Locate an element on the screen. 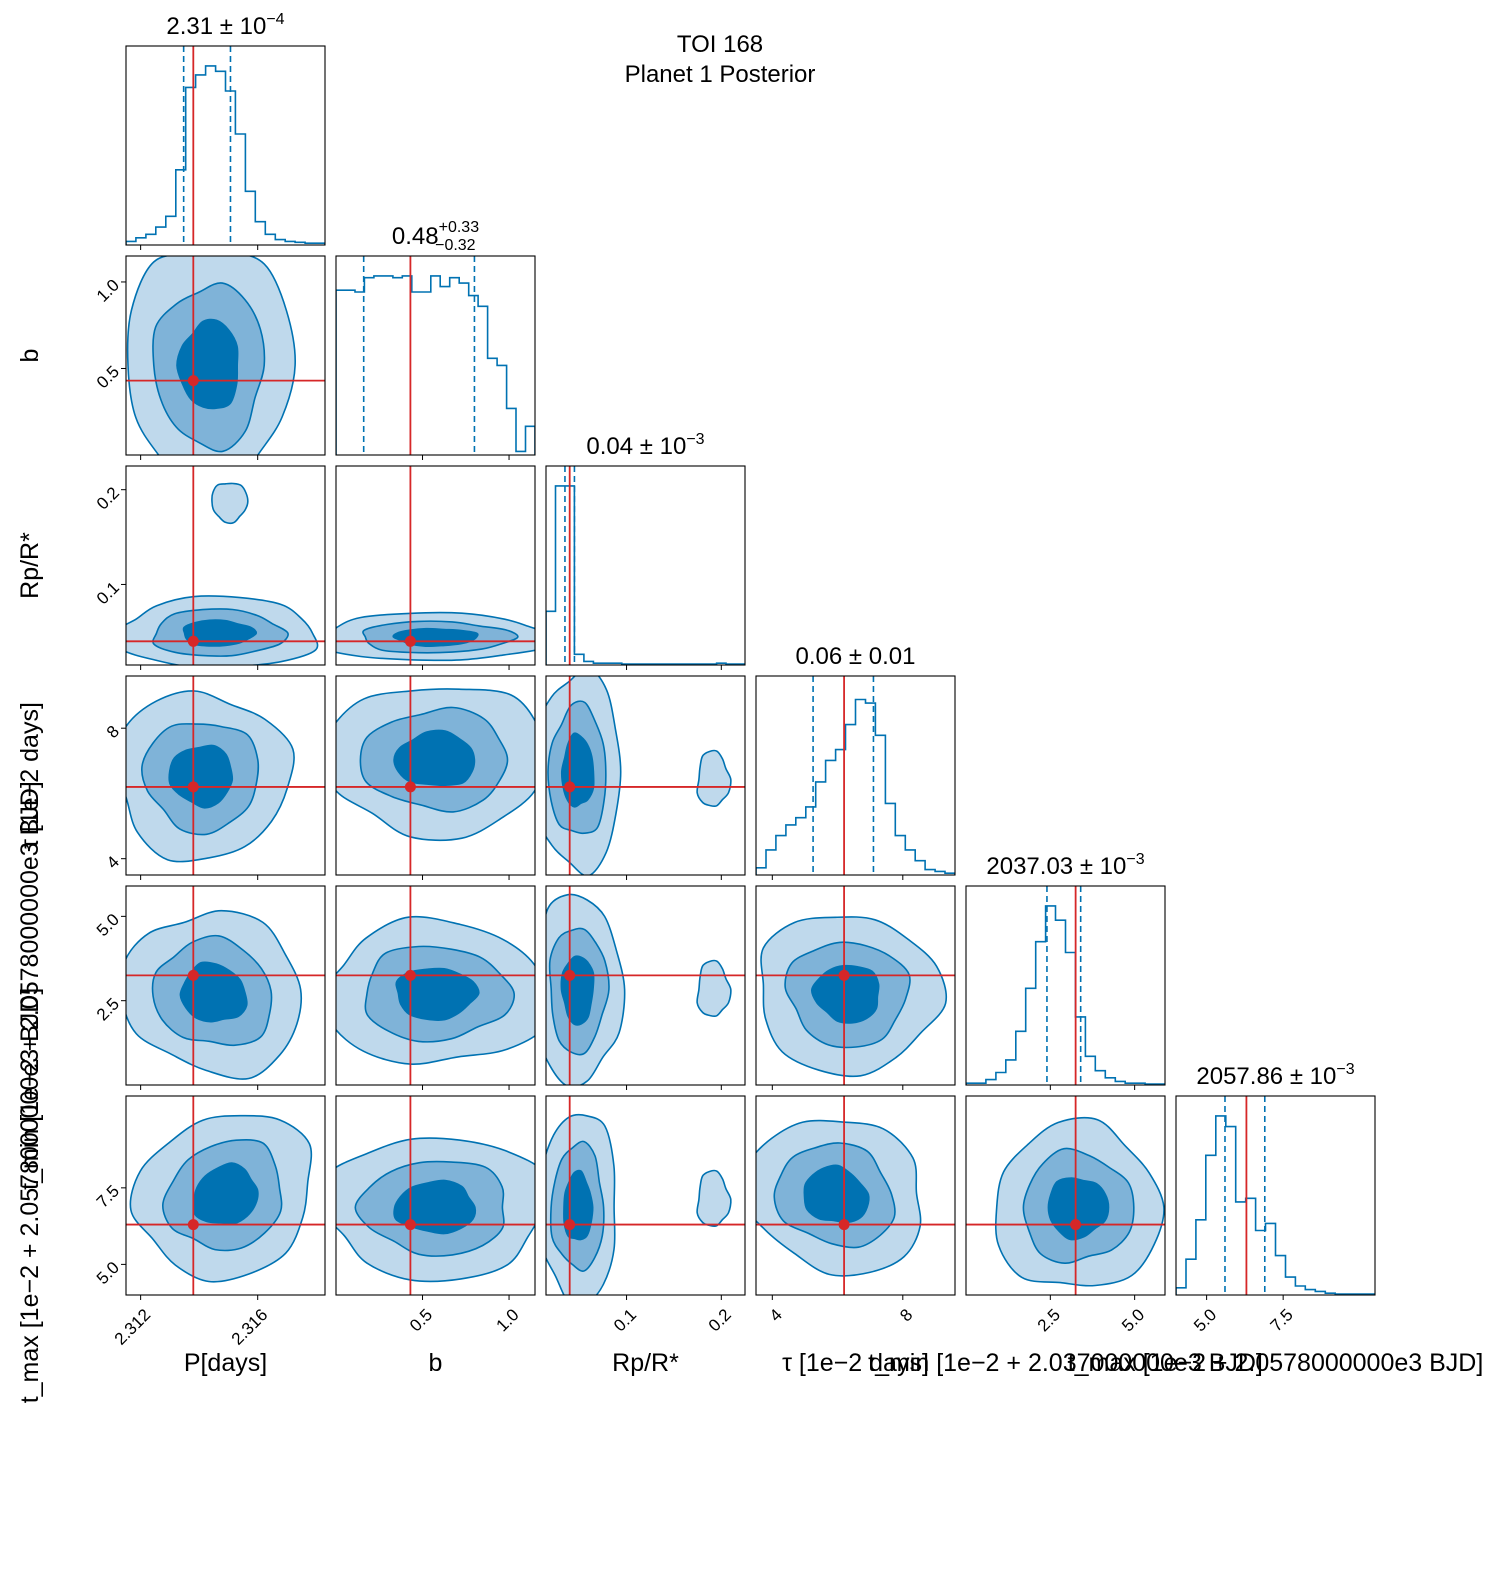 The height and width of the screenshot is (1590, 1504). diag-title-P: 2.31 ± 10−4 is located at coordinates (225, 25).